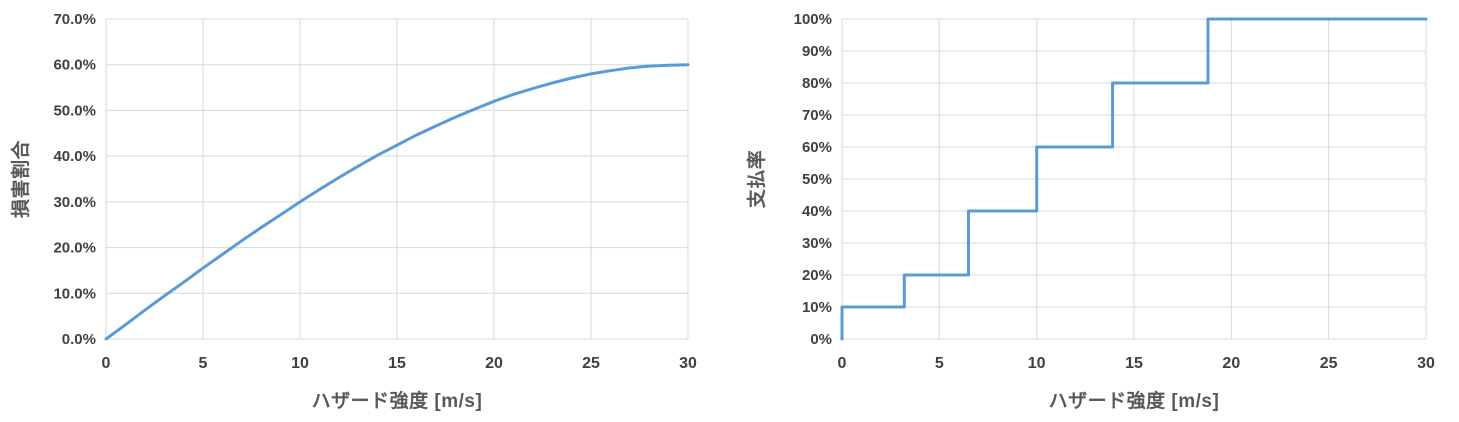 The width and height of the screenshot is (1459, 422). Describe the element at coordinates (817, 147) in the screenshot. I see `y-tick-label: 60%` at that location.